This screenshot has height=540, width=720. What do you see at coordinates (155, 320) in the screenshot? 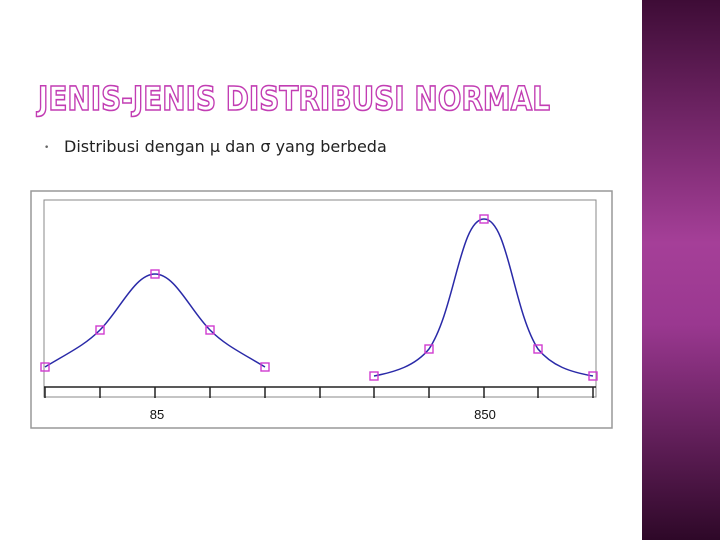
I see `curve-left` at bounding box center [155, 320].